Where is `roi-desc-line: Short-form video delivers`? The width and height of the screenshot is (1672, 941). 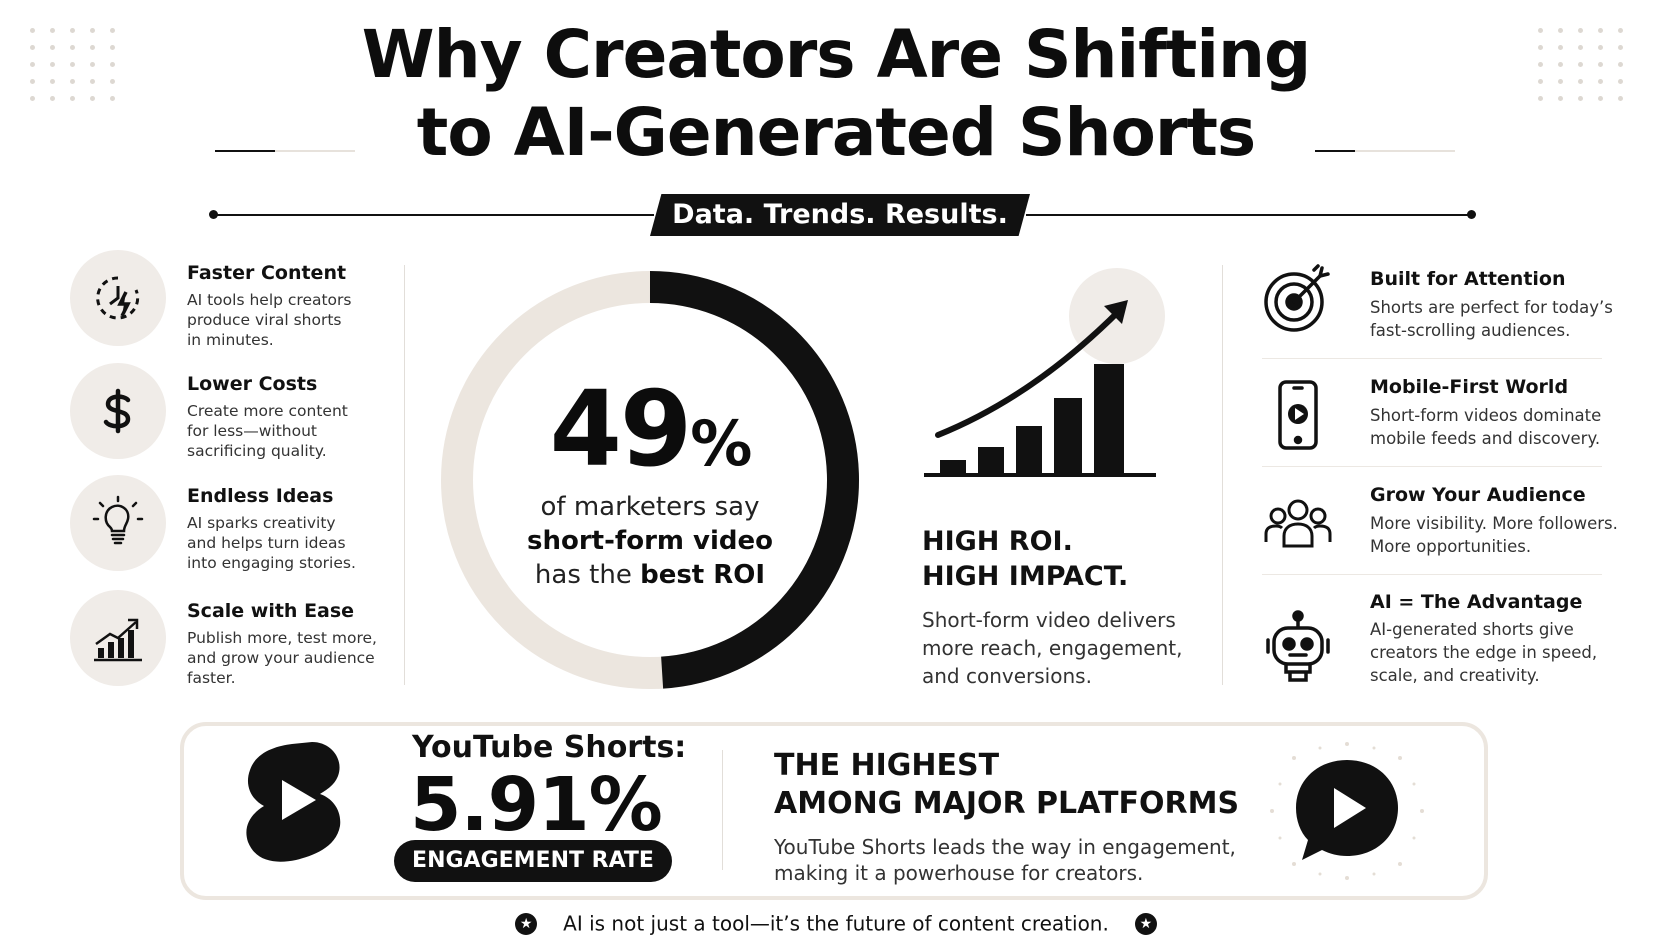
roi-desc-line: Short-form video delivers is located at coordinates (1049, 620).